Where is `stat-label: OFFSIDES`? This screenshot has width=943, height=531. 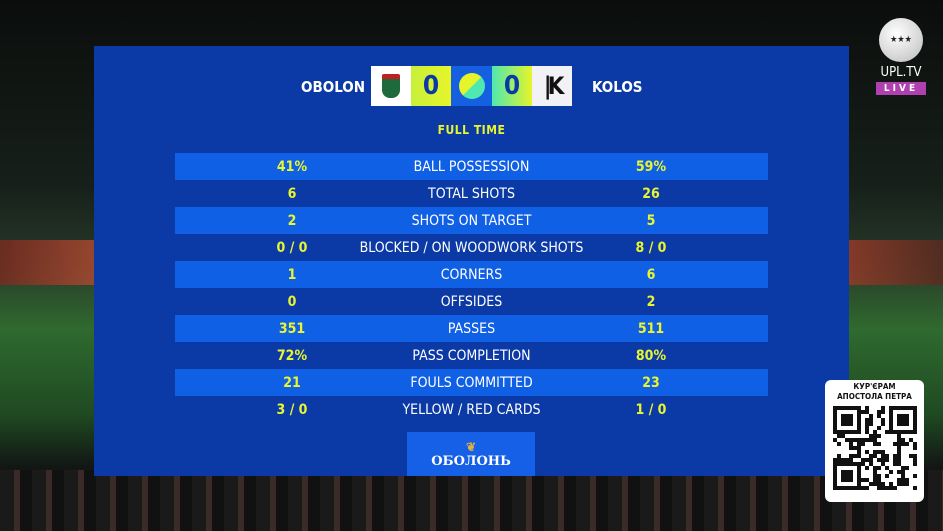
stat-label: OFFSIDES is located at coordinates (471, 301).